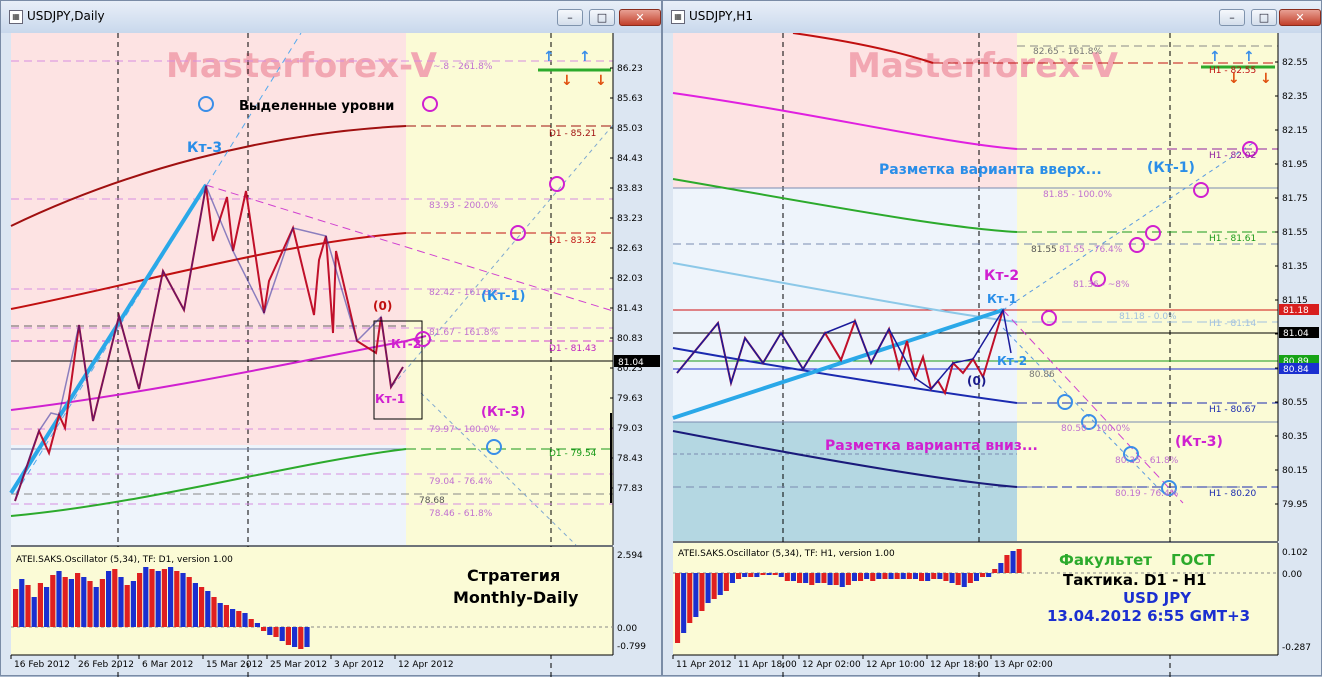 The width and height of the screenshot is (1322, 677). What do you see at coordinates (359, 665) in the screenshot?
I see `date-tick-label: 3 Apr 2012` at bounding box center [359, 665].